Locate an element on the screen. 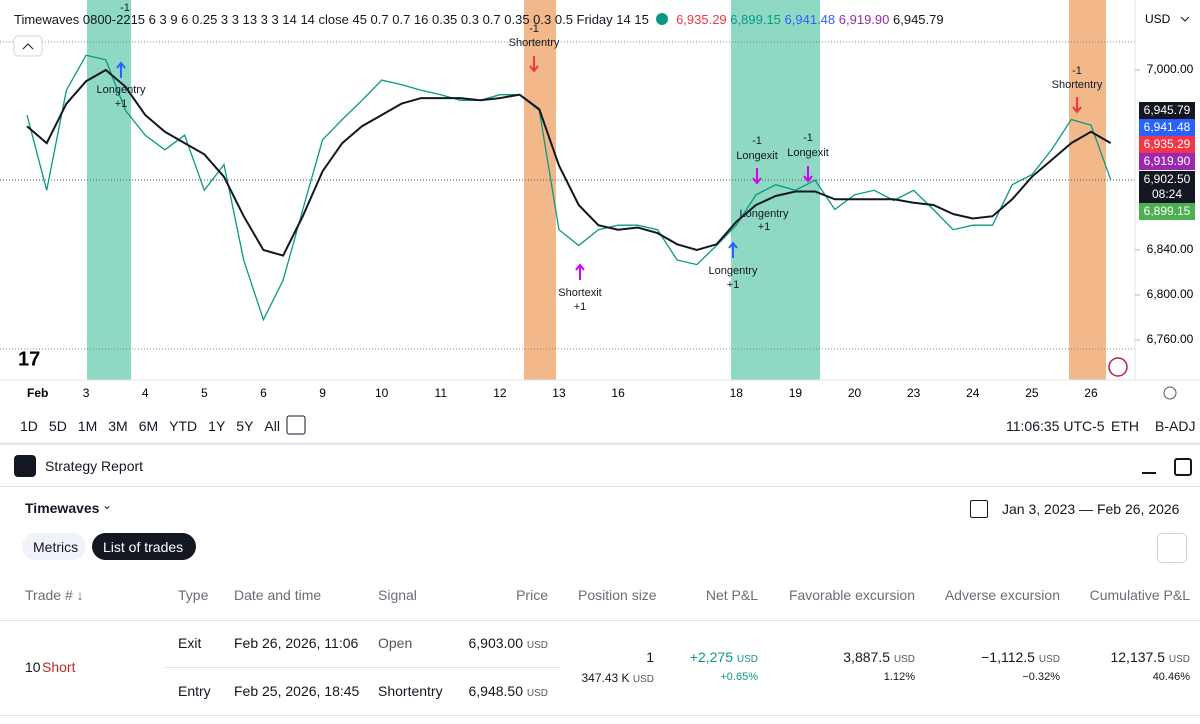 The width and height of the screenshot is (1200, 724). maximize-icon is located at coordinates (1183, 467).